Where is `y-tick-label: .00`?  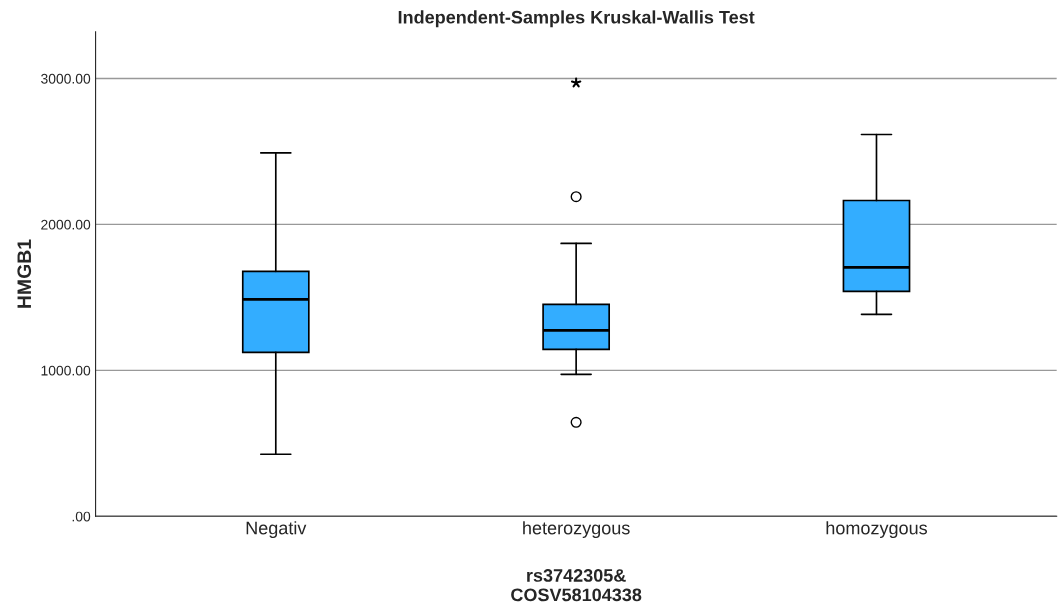
y-tick-label: .00 is located at coordinates (81, 516).